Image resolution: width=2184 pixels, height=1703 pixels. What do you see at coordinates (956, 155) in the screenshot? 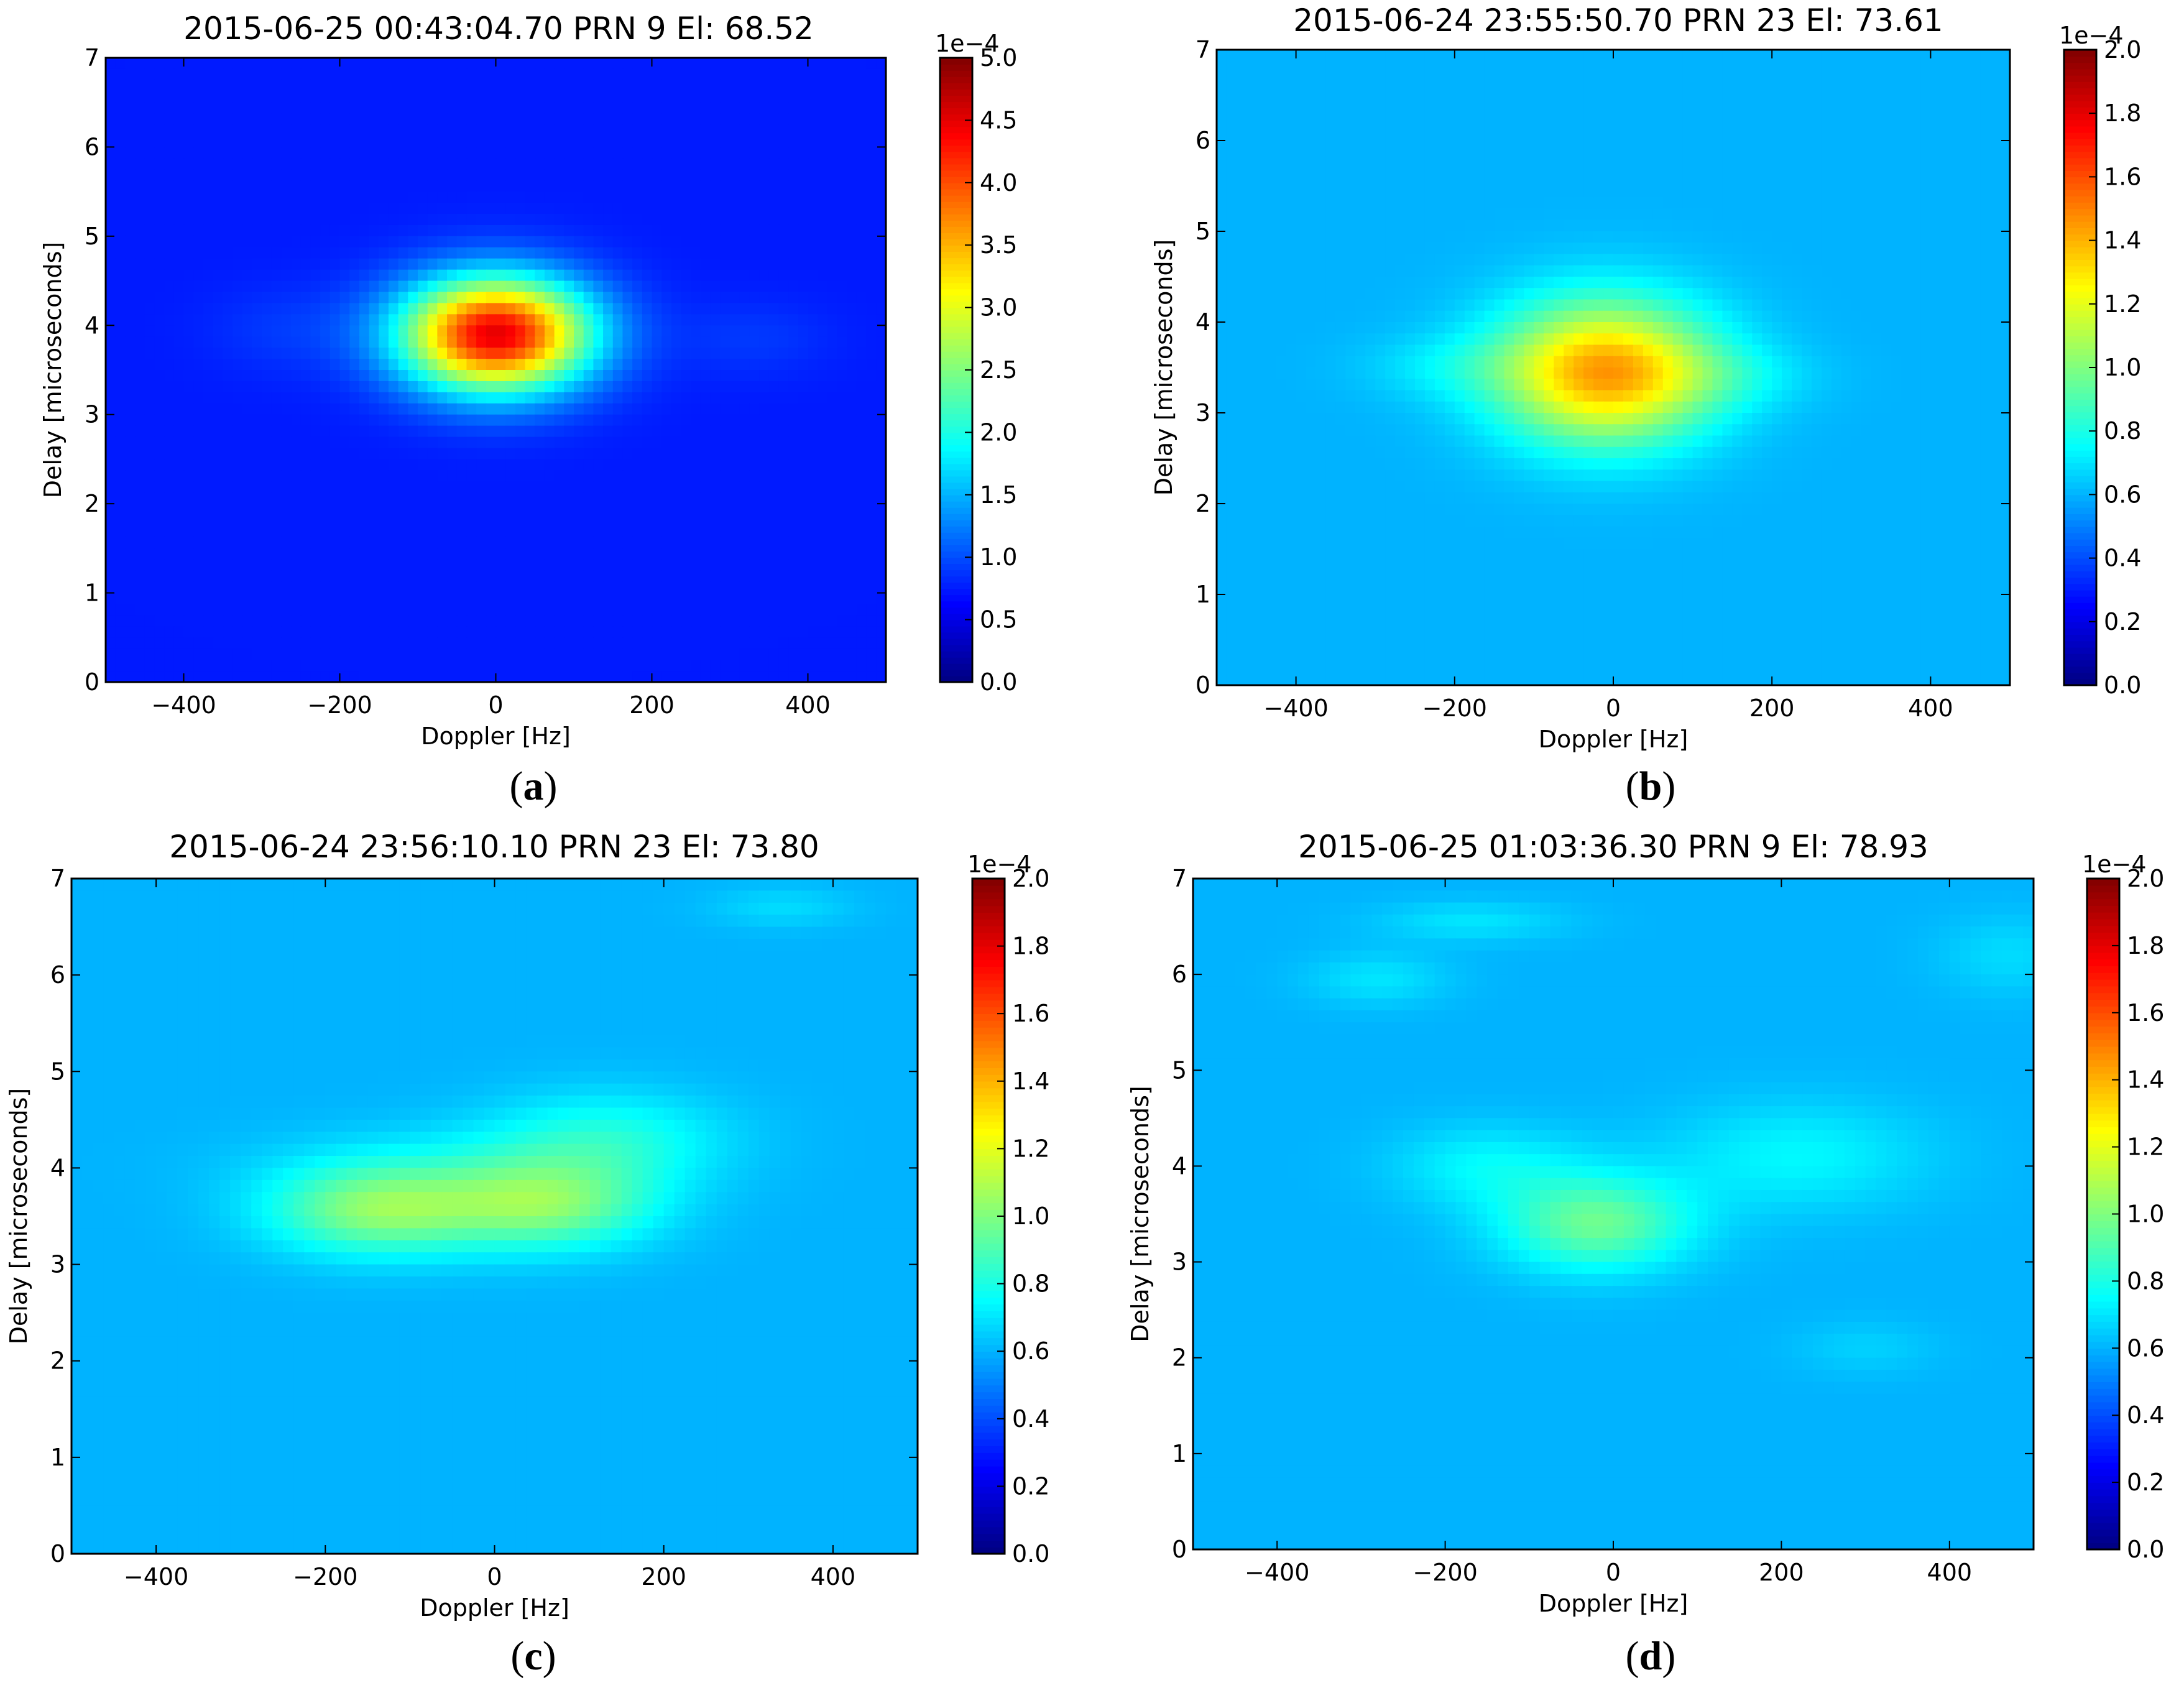
I see `colorbar-band` at bounding box center [956, 155].